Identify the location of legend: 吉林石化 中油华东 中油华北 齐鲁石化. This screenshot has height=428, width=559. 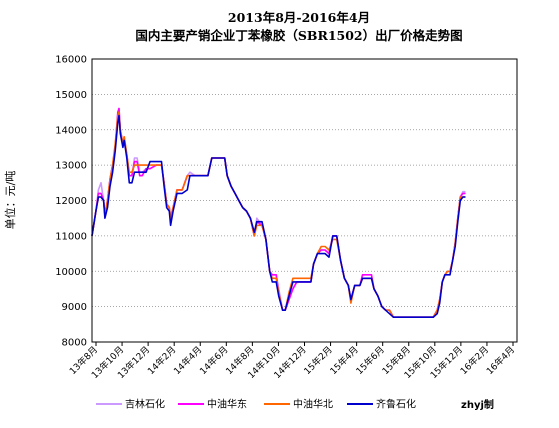
(256, 404).